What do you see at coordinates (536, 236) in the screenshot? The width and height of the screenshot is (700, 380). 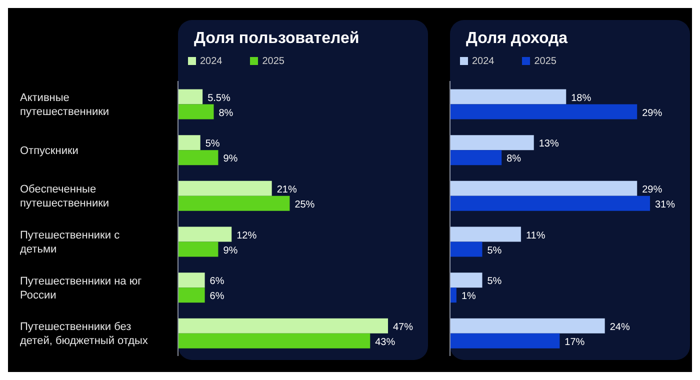 I see `data-label: 11%` at bounding box center [536, 236].